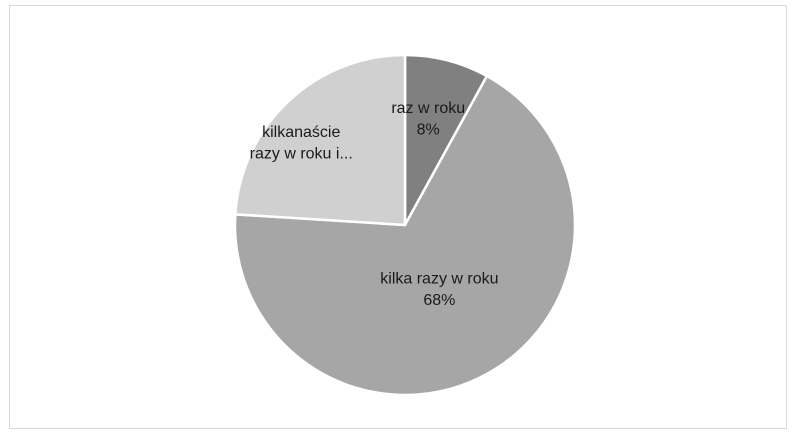  I want to click on pie-slice-label-1: kilka razy w roku 68%, so click(439, 290).